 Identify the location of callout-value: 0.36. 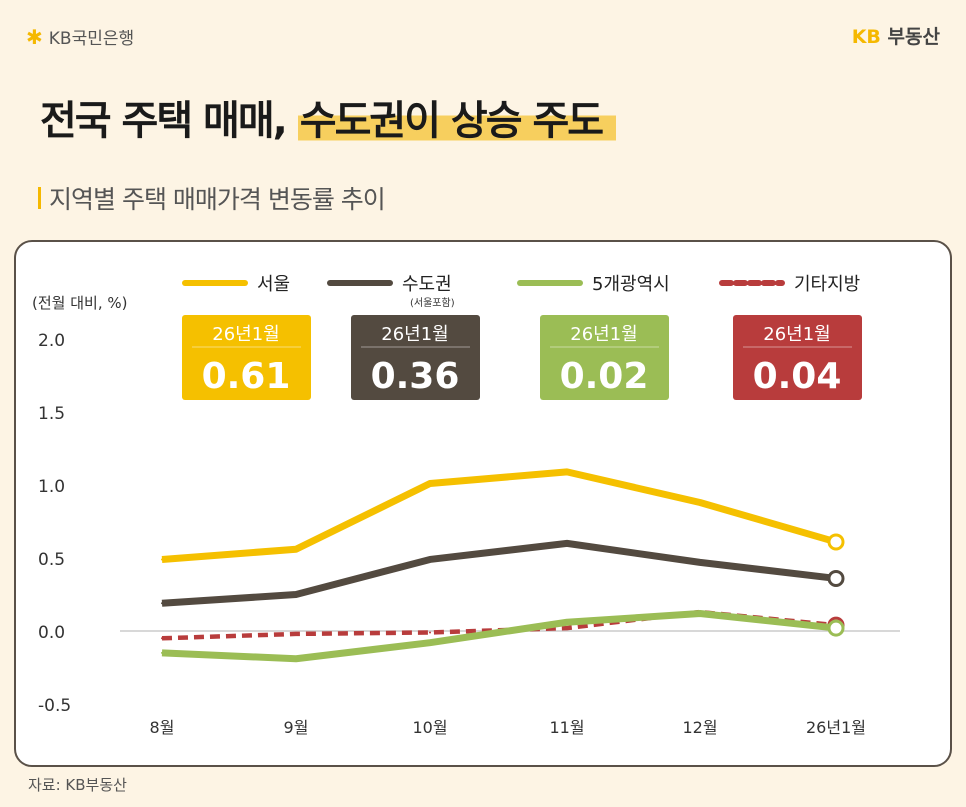
(415, 376).